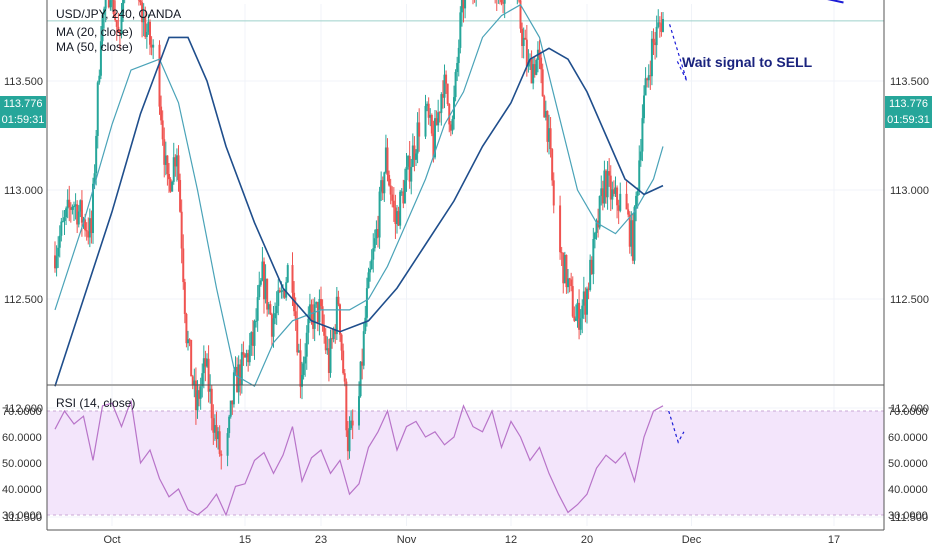  What do you see at coordinates (747, 62) in the screenshot?
I see `sell-signal-annotation: Wait signal to SELL` at bounding box center [747, 62].